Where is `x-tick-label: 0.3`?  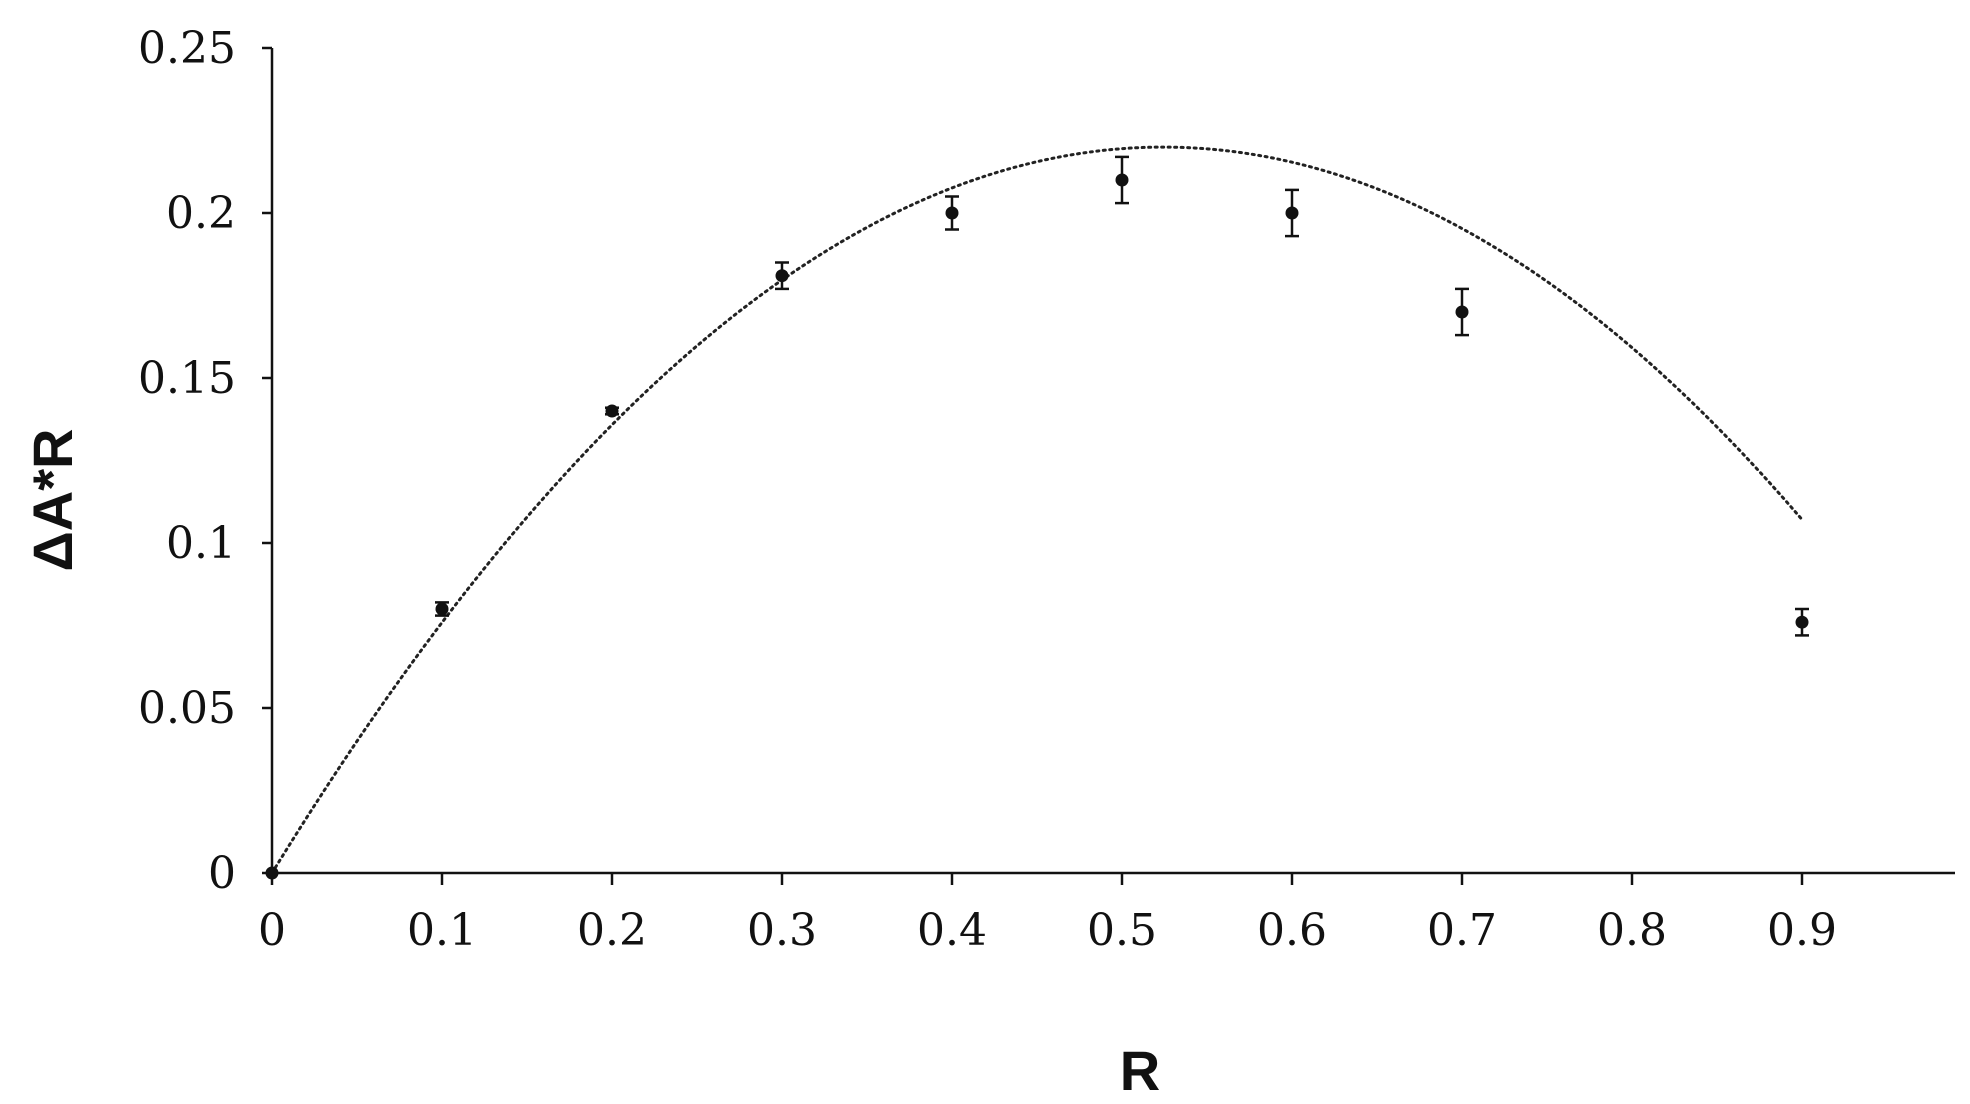 x-tick-label: 0.3 is located at coordinates (782, 930).